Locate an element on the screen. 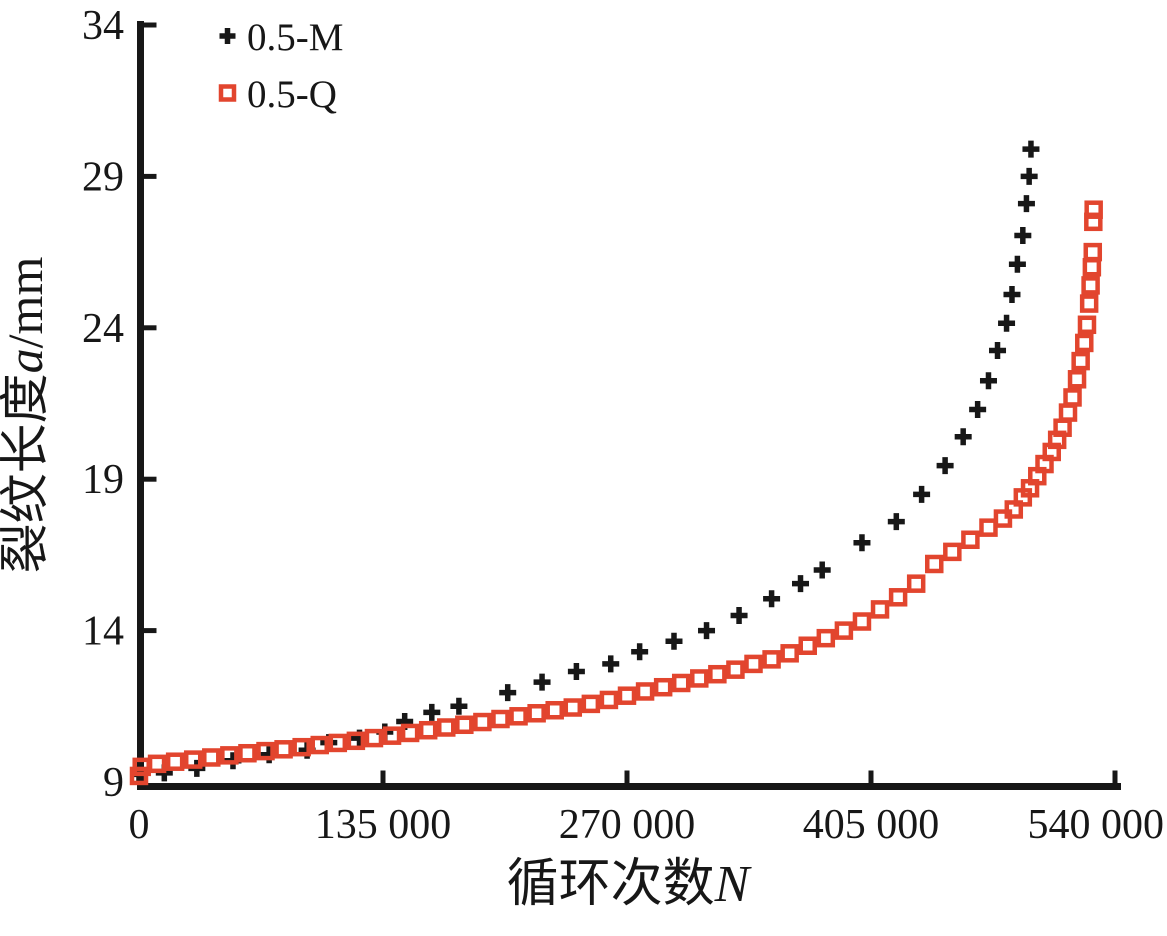  x-tick-label: 0 is located at coordinates (139, 825).